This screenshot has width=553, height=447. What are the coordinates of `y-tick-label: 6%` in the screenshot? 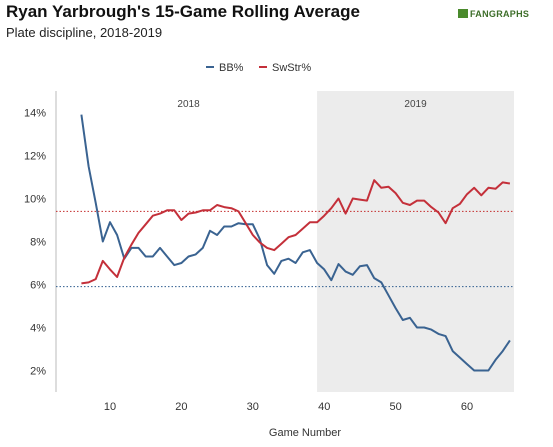 It's located at (38, 286).